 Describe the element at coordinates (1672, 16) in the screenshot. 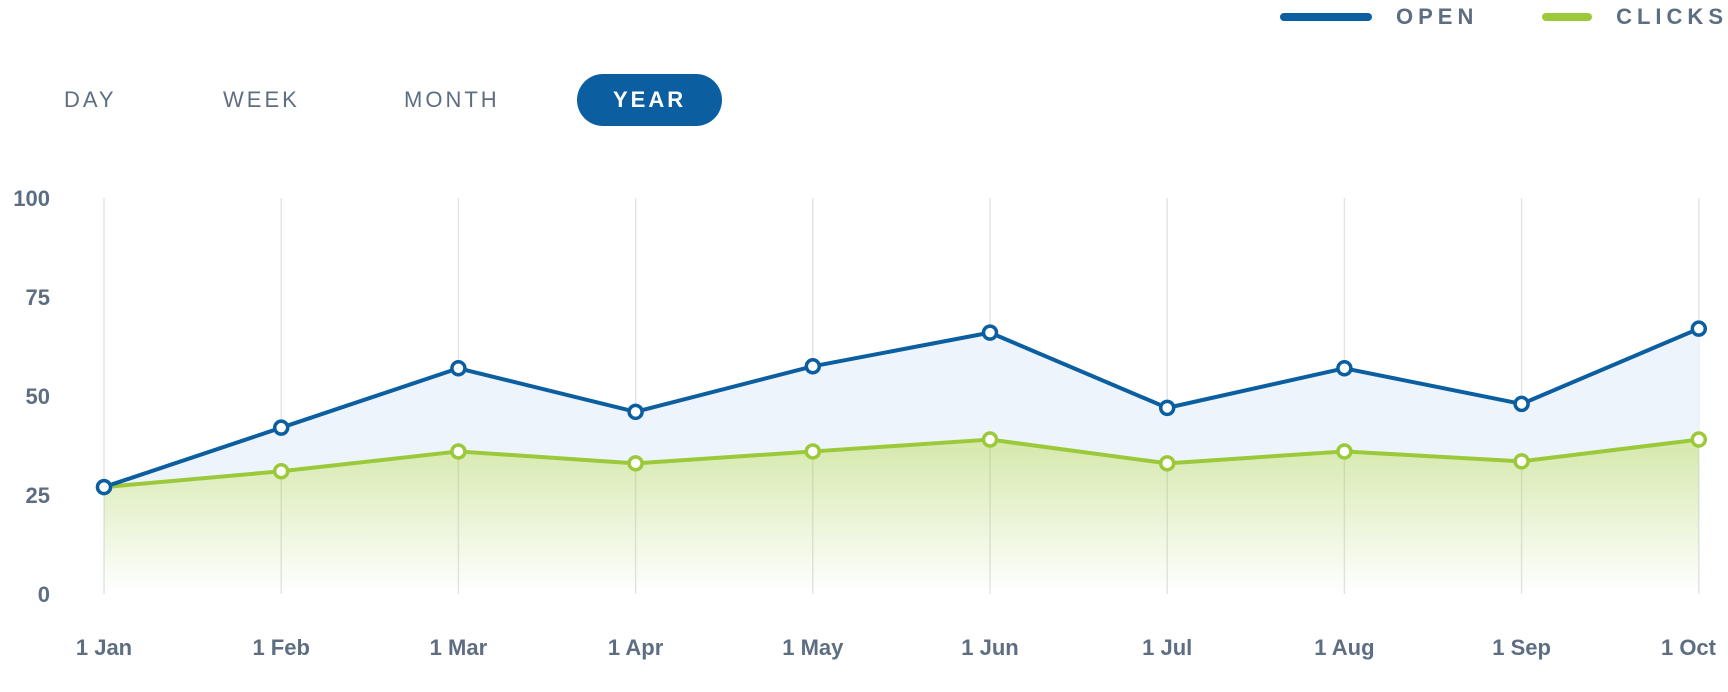

I see `legend-label-clicks: CLICKS` at that location.